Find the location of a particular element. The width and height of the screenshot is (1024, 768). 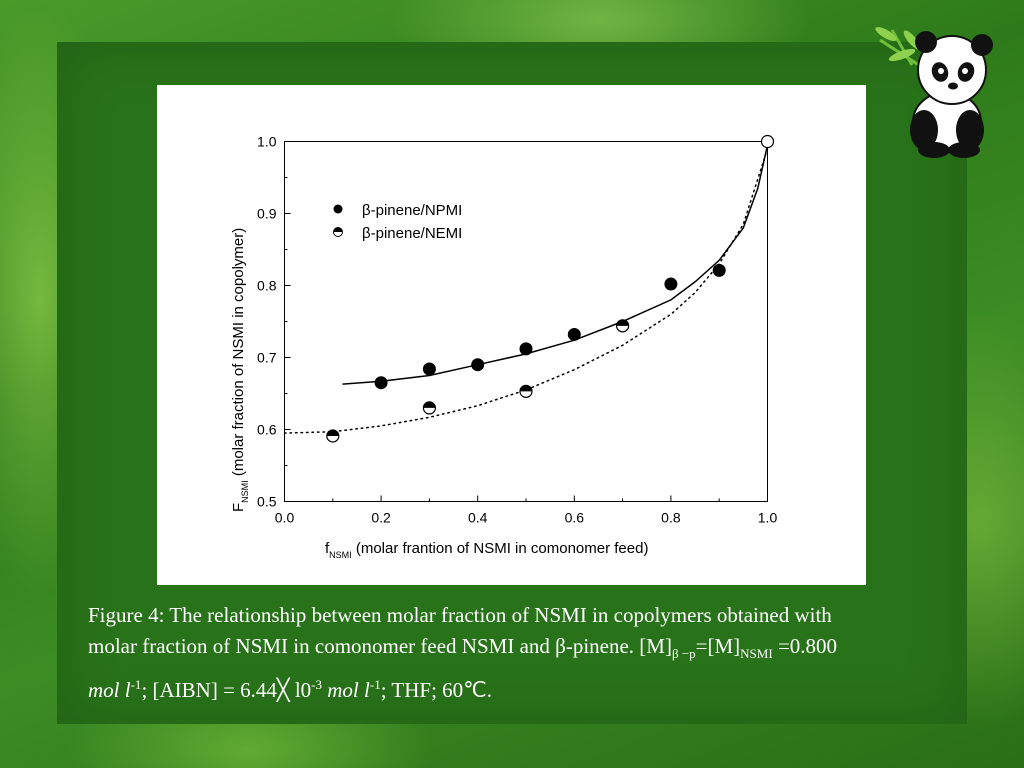

x-tick-label: 1.0 is located at coordinates (768, 518).